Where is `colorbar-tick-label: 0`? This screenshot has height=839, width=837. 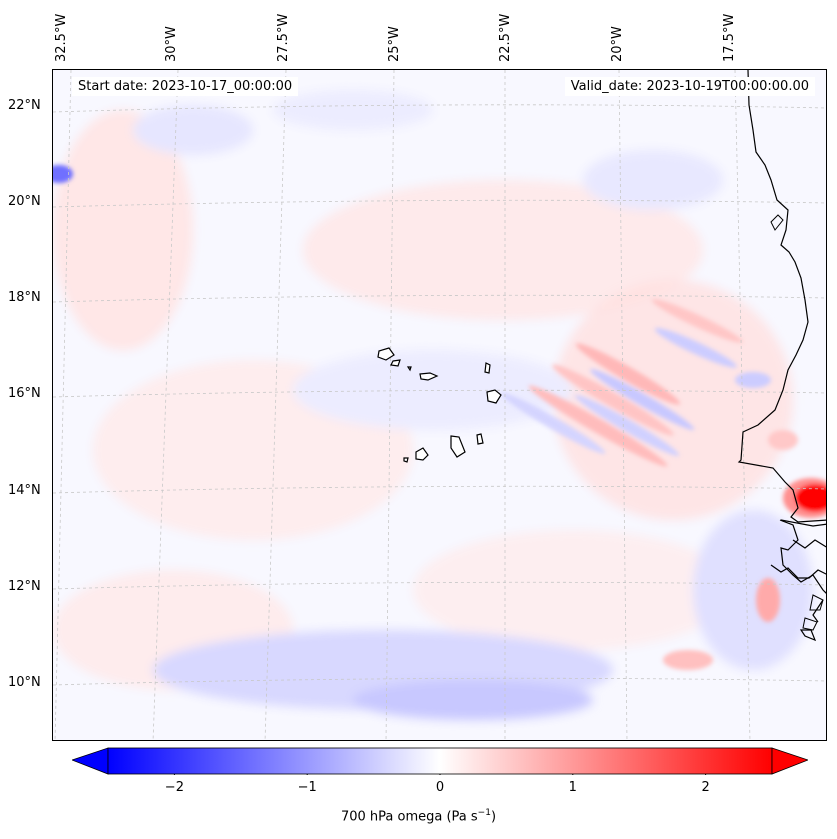 colorbar-tick-label: 0 is located at coordinates (440, 787).